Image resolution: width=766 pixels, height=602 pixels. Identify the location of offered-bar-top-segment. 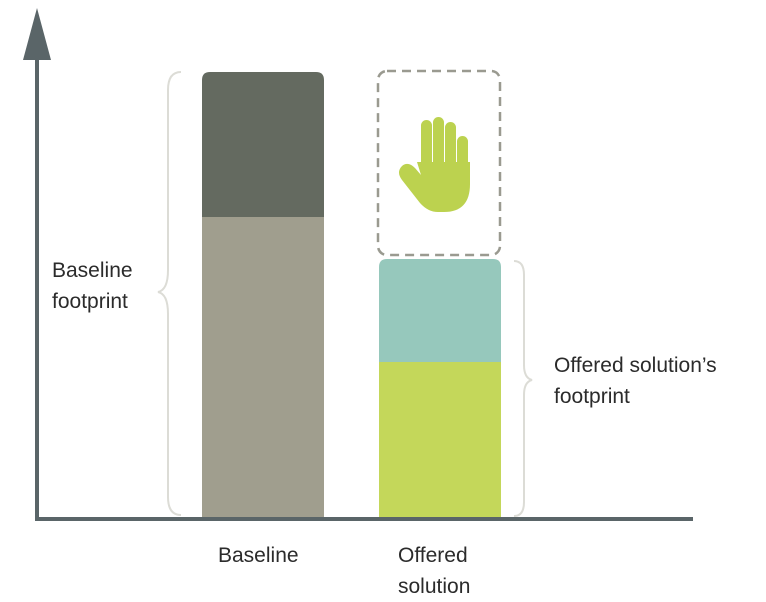
(440, 310).